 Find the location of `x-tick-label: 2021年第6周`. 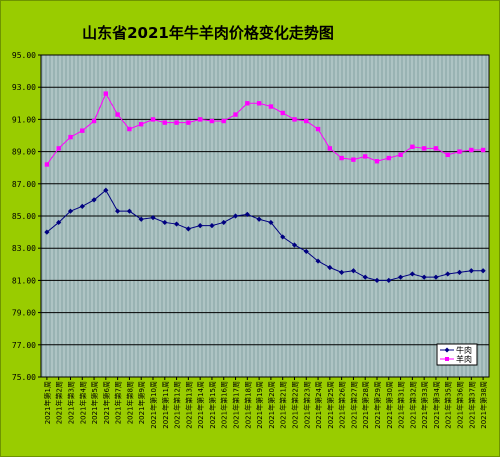

x-tick-label: 2021年第6周 is located at coordinates (106, 402).